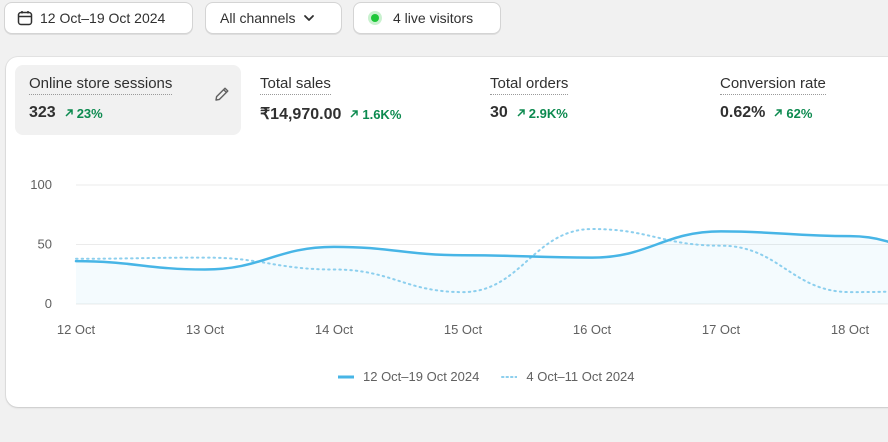 This screenshot has height=442, width=888. I want to click on legend-item-previous: 4 Oct–11 Oct 2024, so click(568, 376).